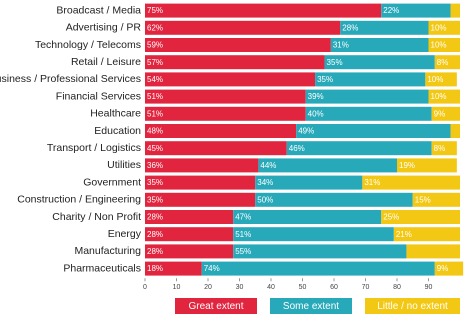 The image size is (474, 318). I want to click on value-label: 57%, so click(155, 62).